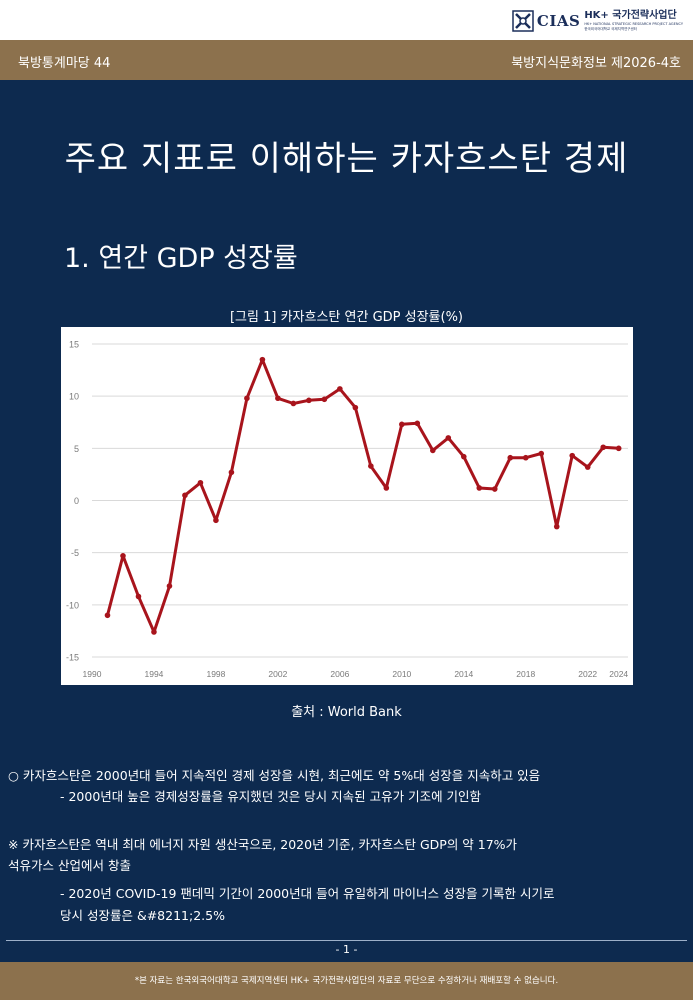 Image resolution: width=693 pixels, height=1000 pixels. Describe the element at coordinates (74, 345) in the screenshot. I see `y-tick-label: 15` at that location.